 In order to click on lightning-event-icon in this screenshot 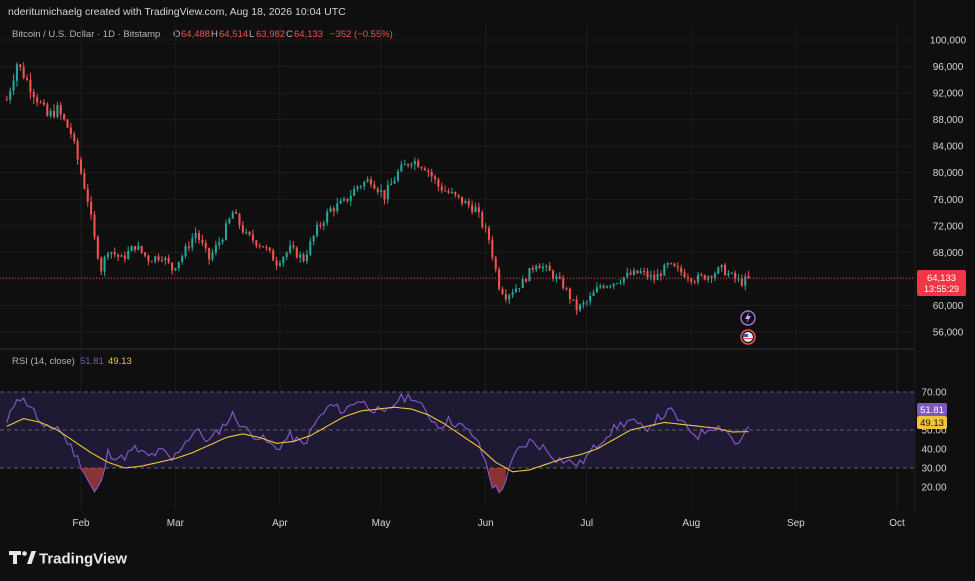, I will do `click(748, 318)`.